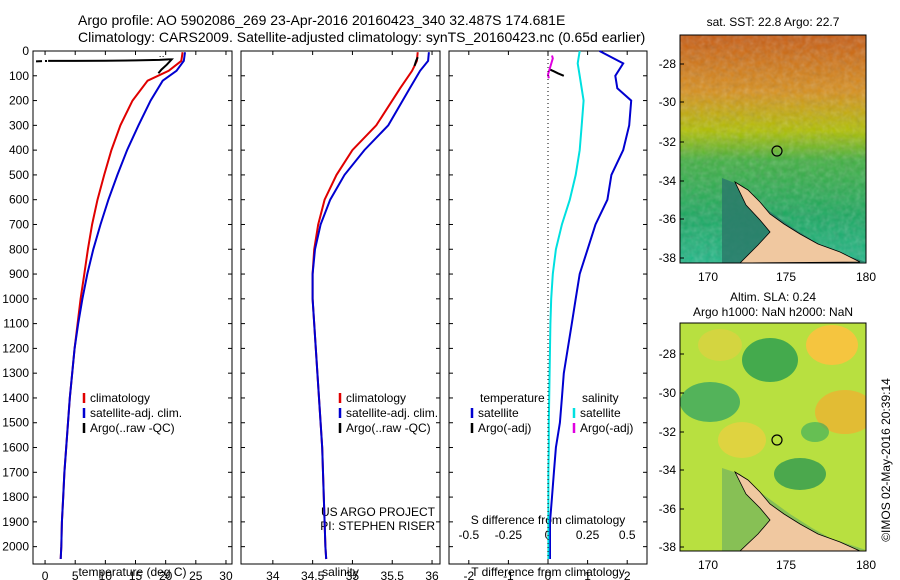 The width and height of the screenshot is (900, 580). What do you see at coordinates (136, 574) in the screenshot?
I see `xtick-label-temperature: 15` at bounding box center [136, 574].